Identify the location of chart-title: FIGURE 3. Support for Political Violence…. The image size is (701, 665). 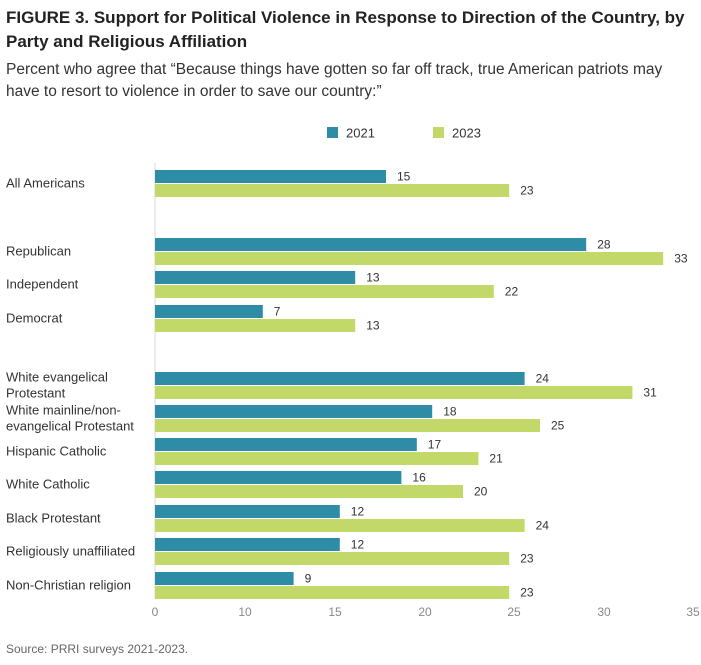
(345, 29).